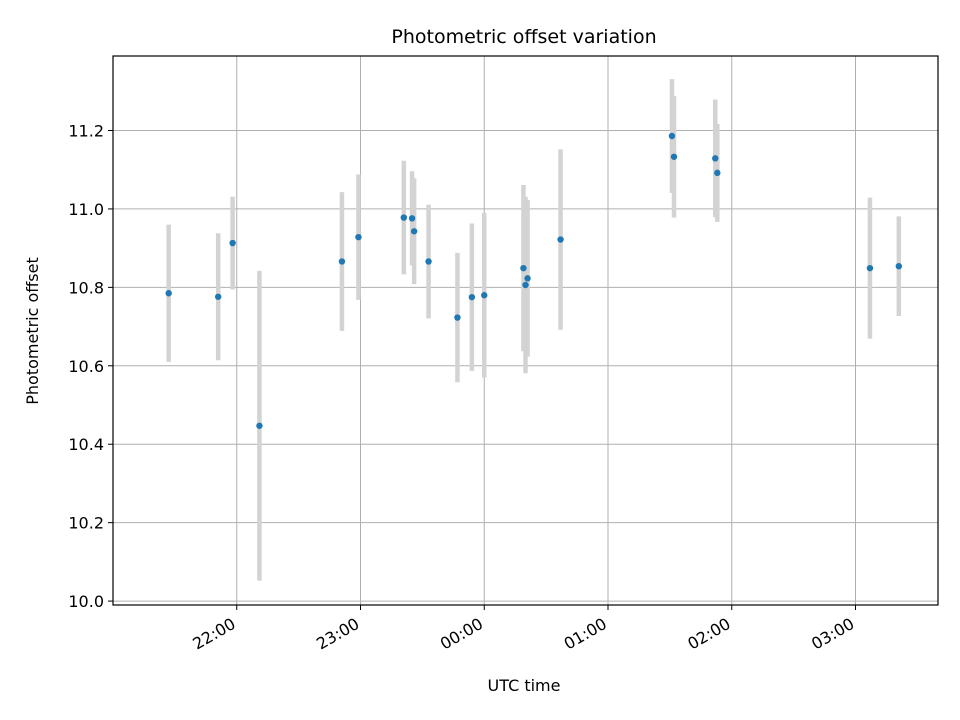 The width and height of the screenshot is (960, 720). I want to click on y-axis-title: Photometric offset, so click(32, 331).